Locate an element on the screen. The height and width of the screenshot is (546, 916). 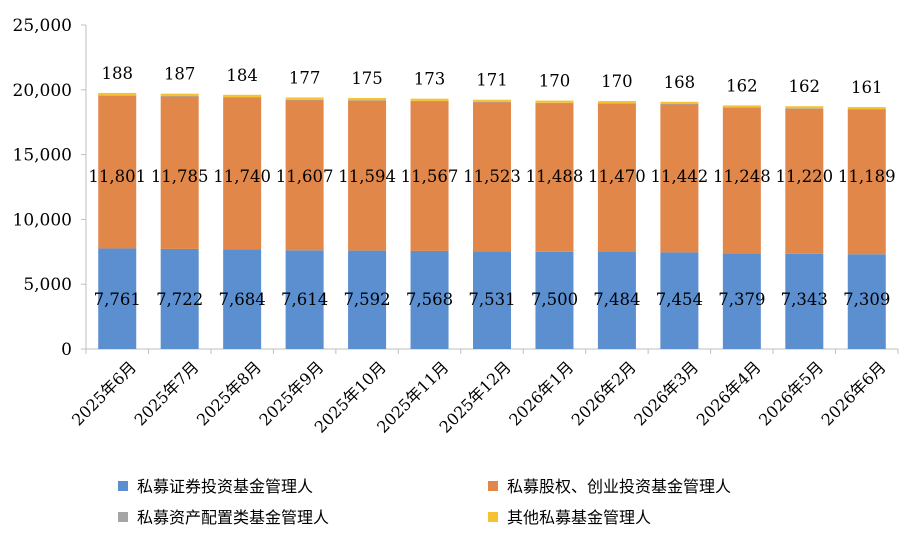
data-label: 7,761 is located at coordinates (117, 299).